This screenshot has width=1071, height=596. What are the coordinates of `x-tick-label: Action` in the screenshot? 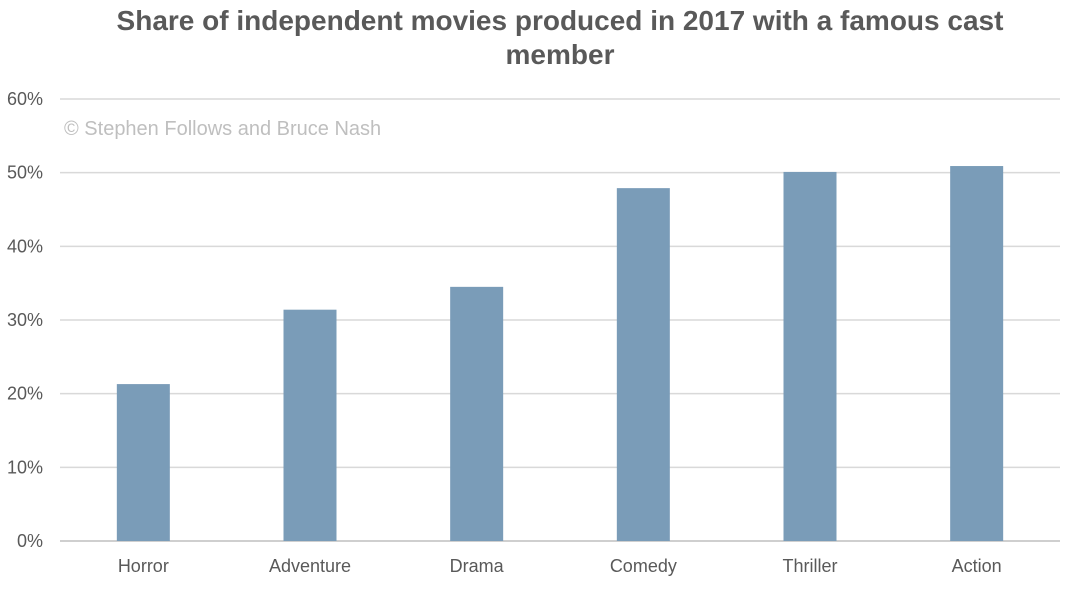 It's located at (977, 566).